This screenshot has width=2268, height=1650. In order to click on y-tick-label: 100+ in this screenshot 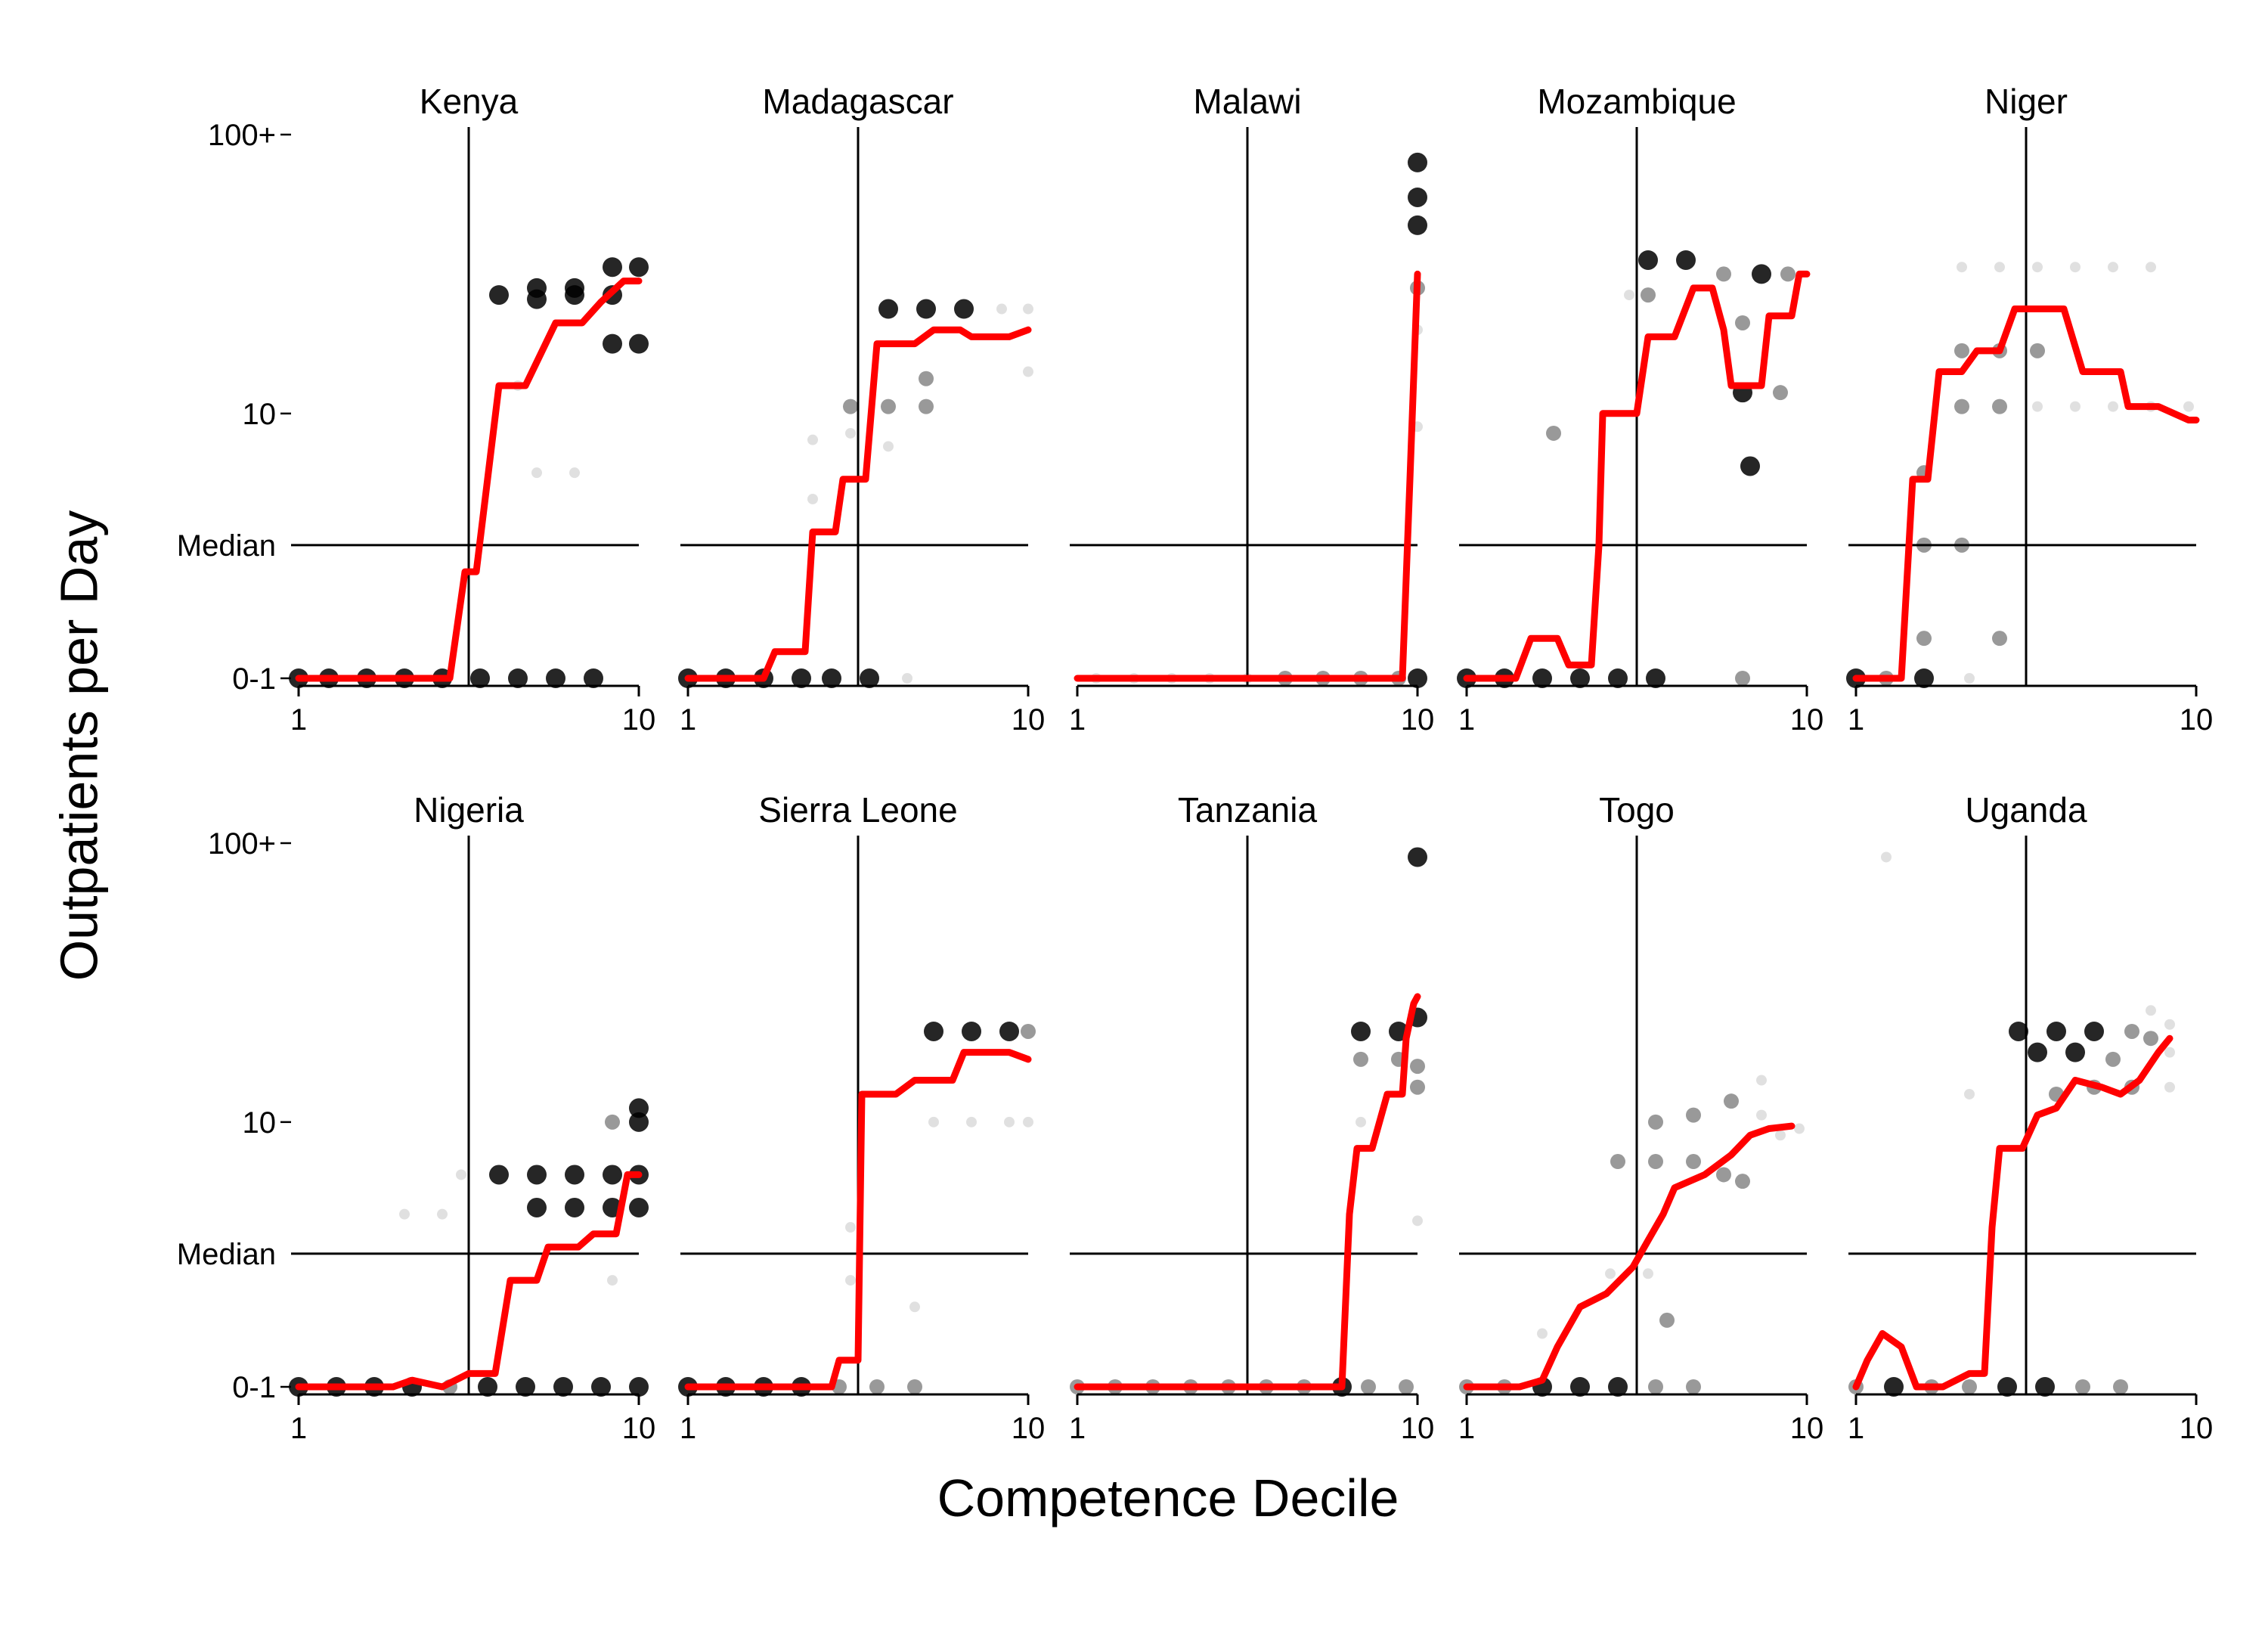, I will do `click(242, 844)`.